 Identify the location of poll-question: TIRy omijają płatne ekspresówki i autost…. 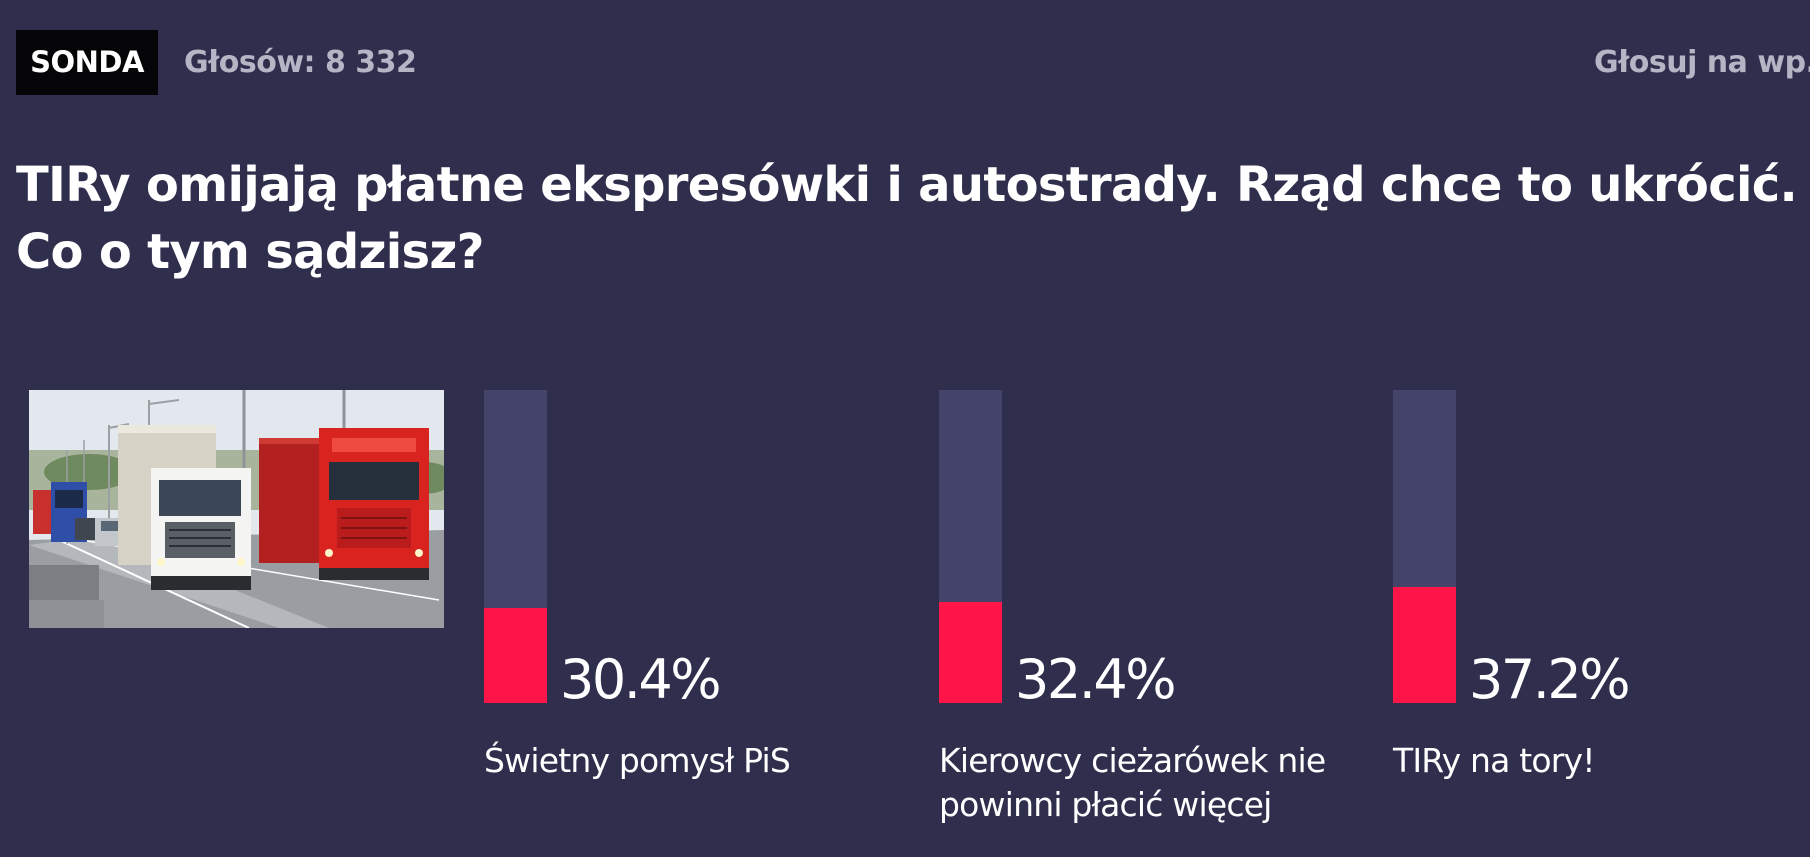
(907, 218).